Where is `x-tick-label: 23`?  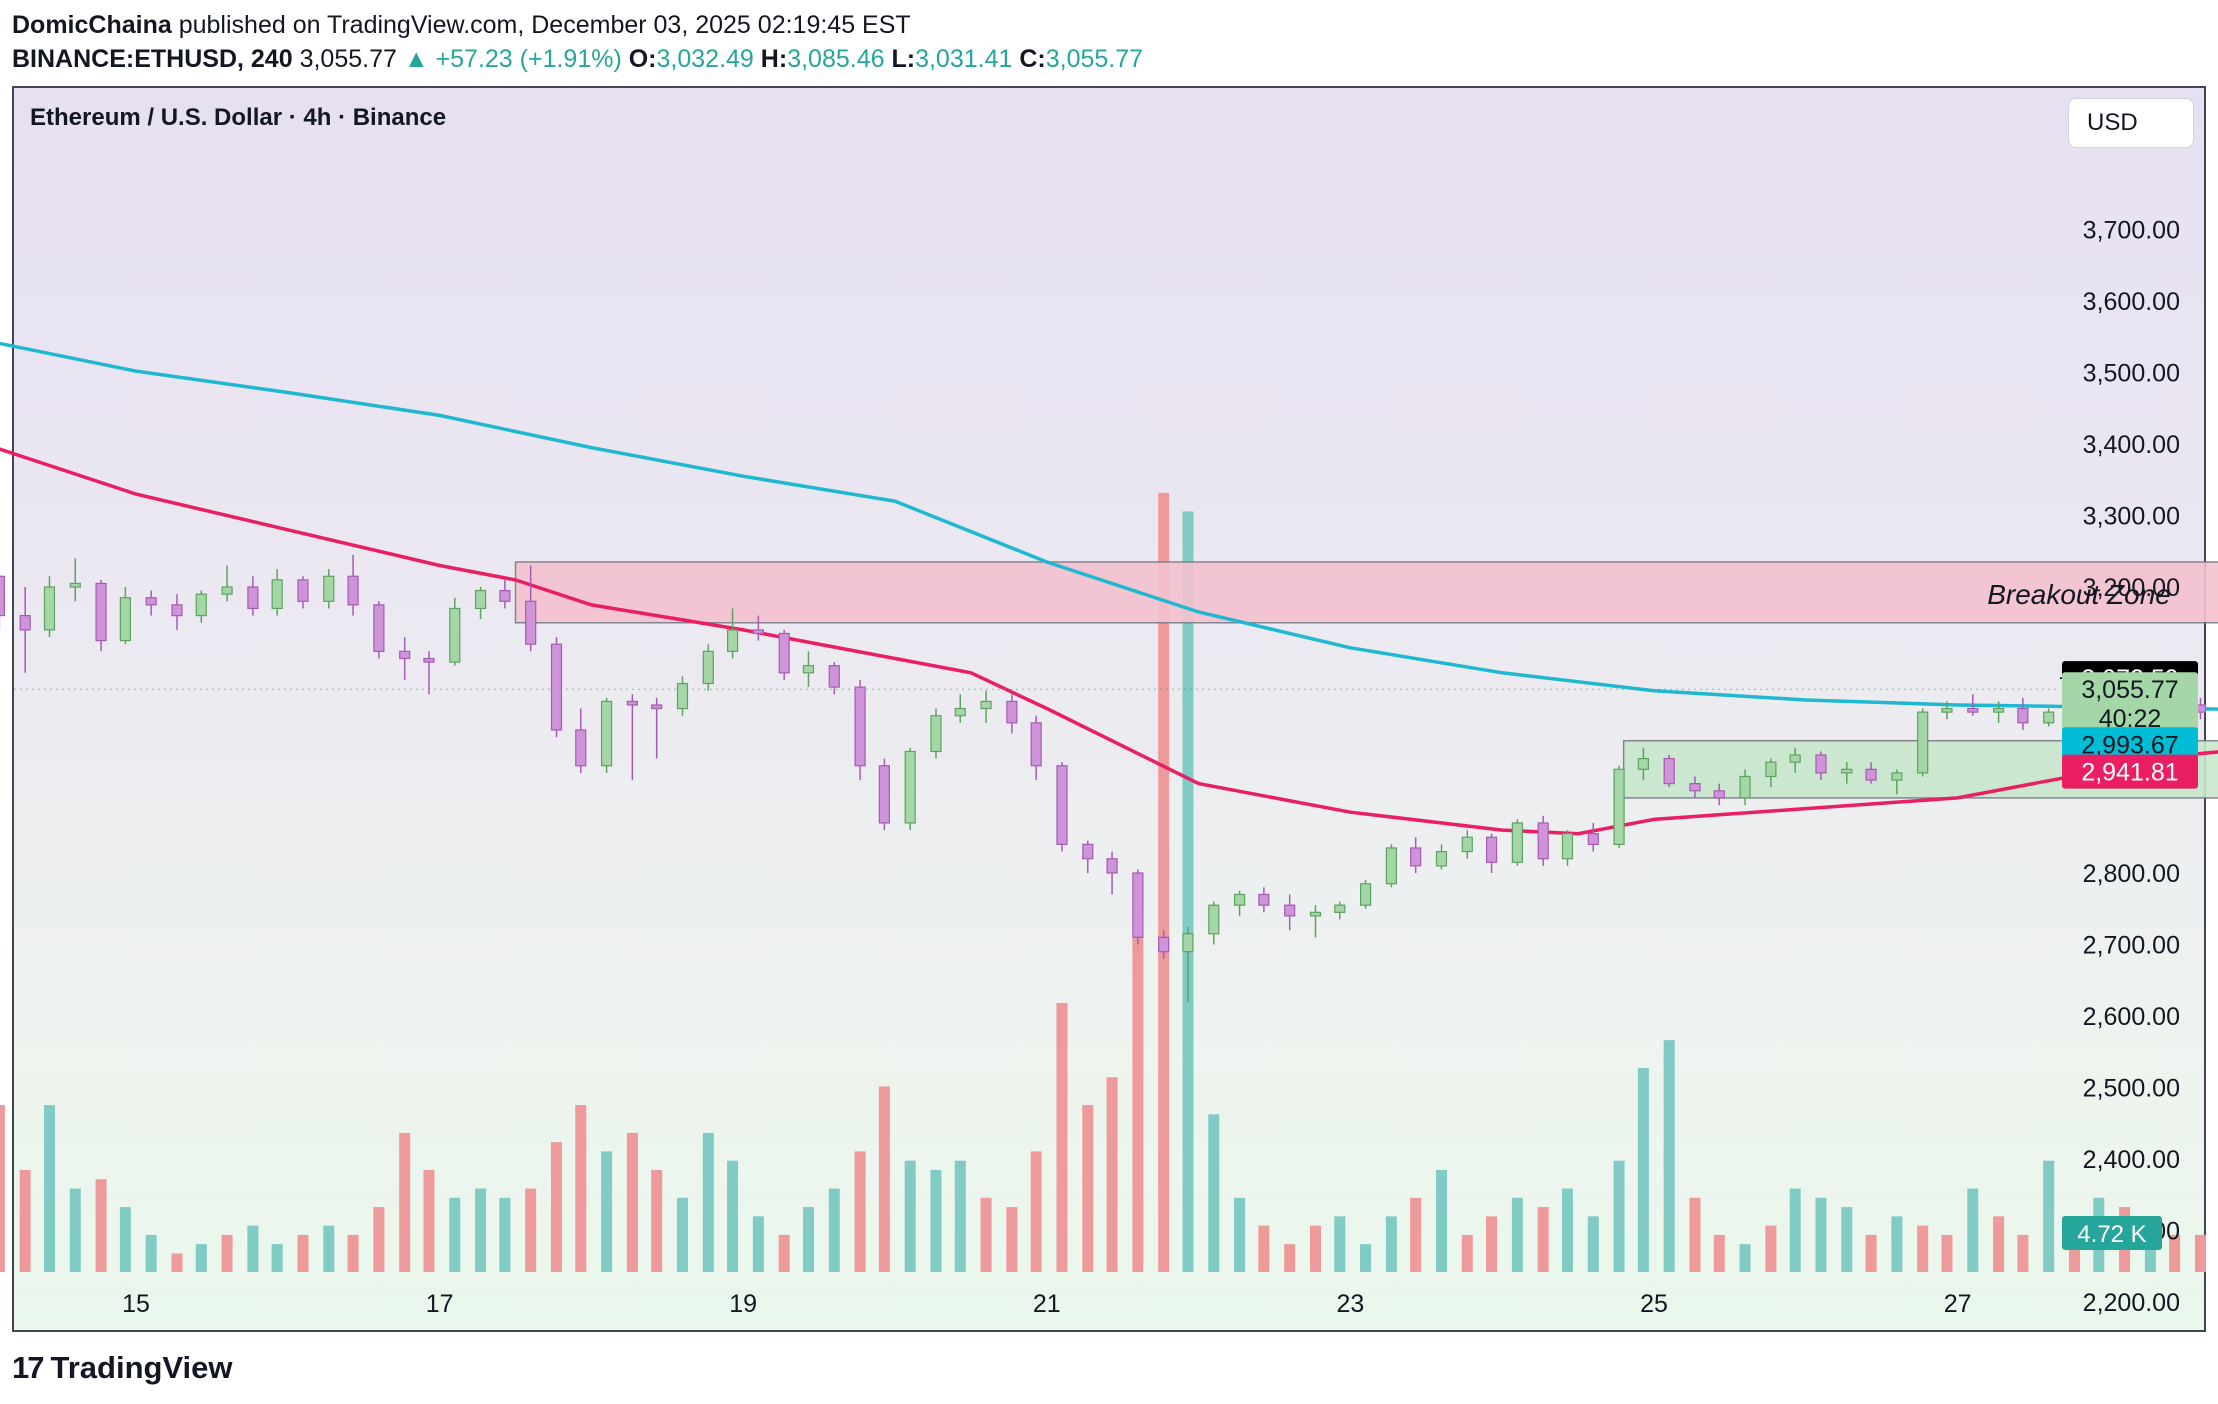 x-tick-label: 23 is located at coordinates (1350, 1304).